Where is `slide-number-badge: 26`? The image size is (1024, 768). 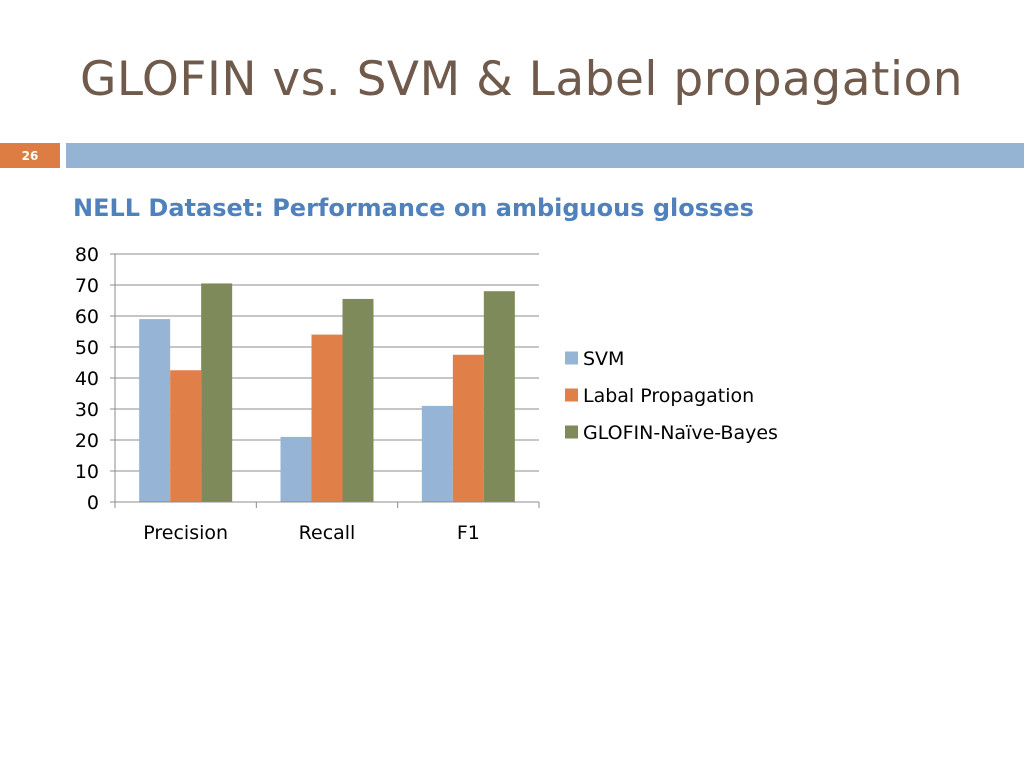
slide-number-badge: 26 is located at coordinates (30, 155).